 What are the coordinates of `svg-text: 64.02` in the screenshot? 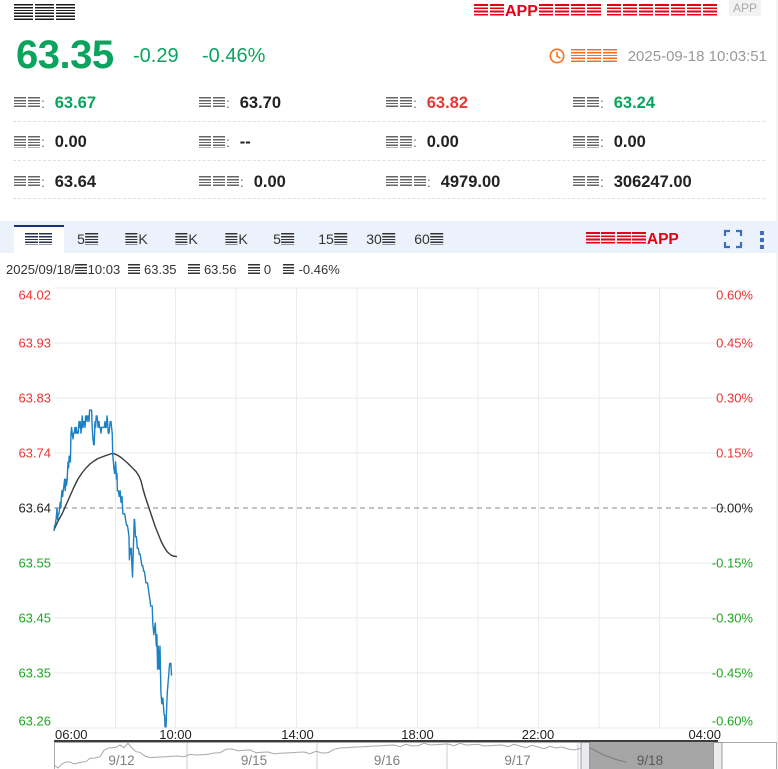 It's located at (34, 295).